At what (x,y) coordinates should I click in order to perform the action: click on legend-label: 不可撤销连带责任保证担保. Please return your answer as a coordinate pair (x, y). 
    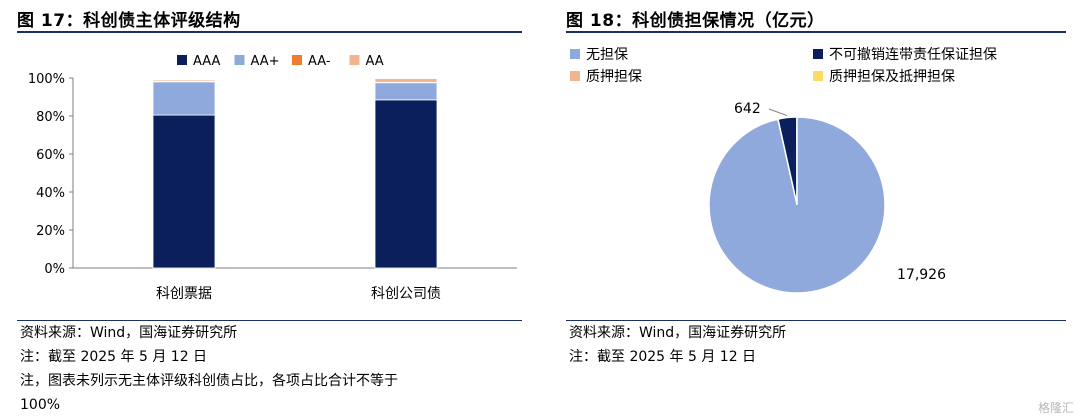
    Looking at the image, I should click on (913, 55).